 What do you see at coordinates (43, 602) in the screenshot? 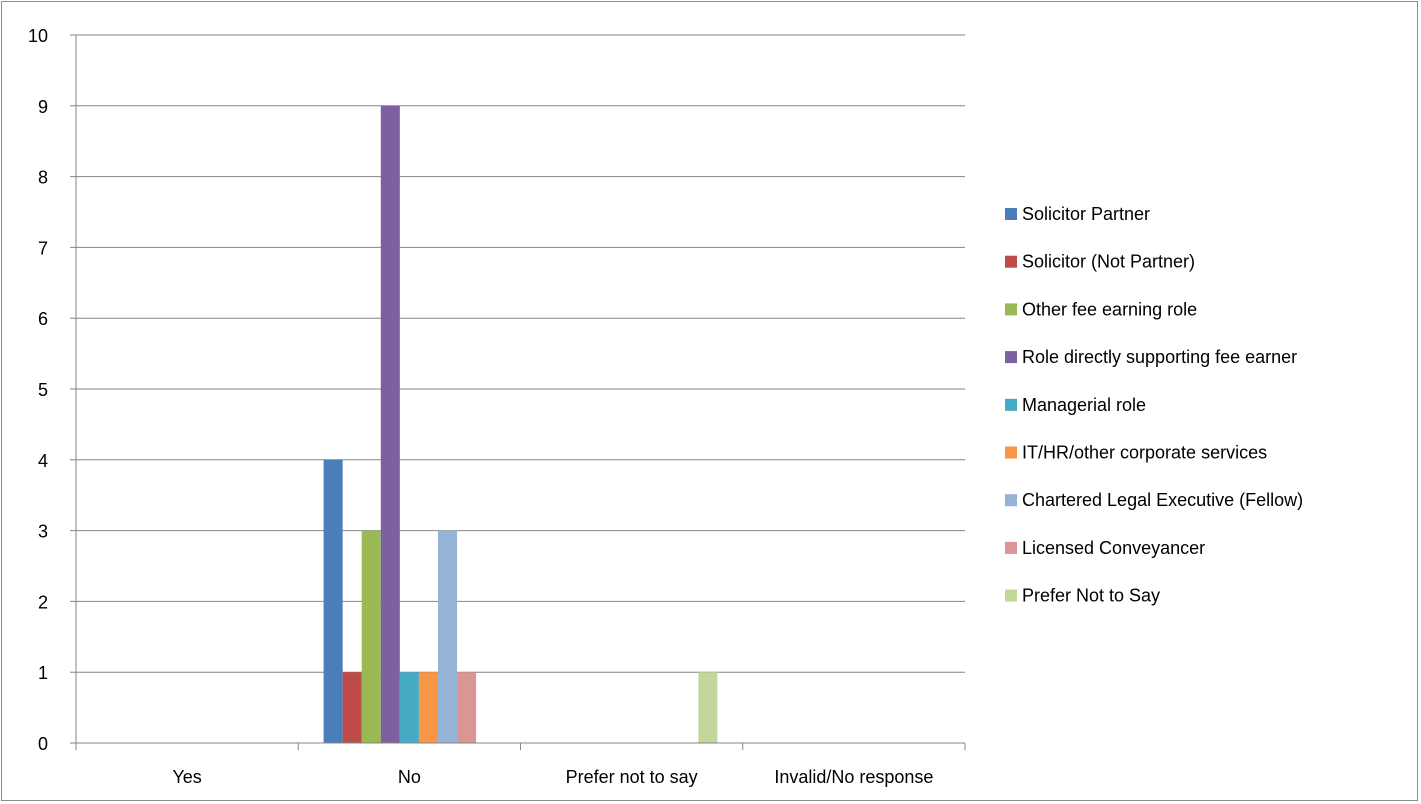
I see `y-tick-label: 2` at bounding box center [43, 602].